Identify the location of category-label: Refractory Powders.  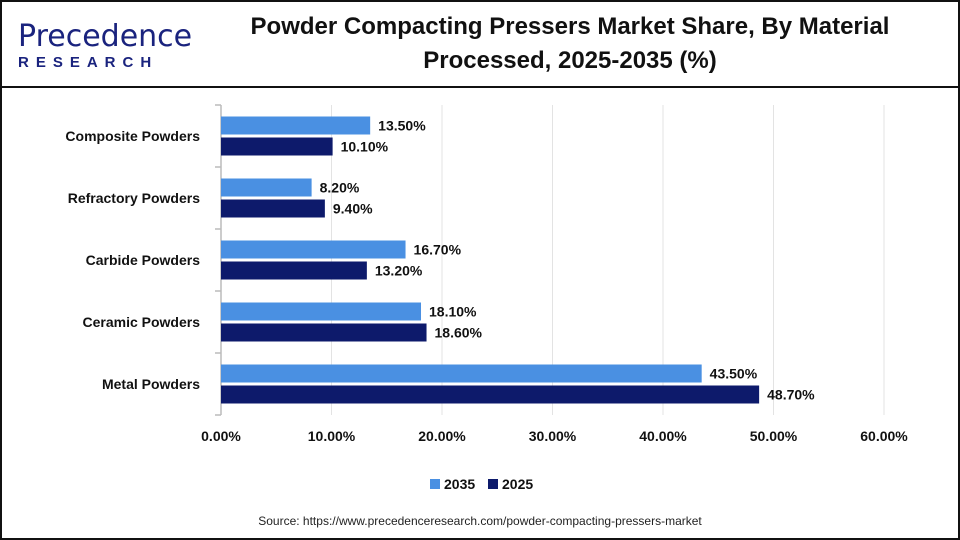
(134, 198).